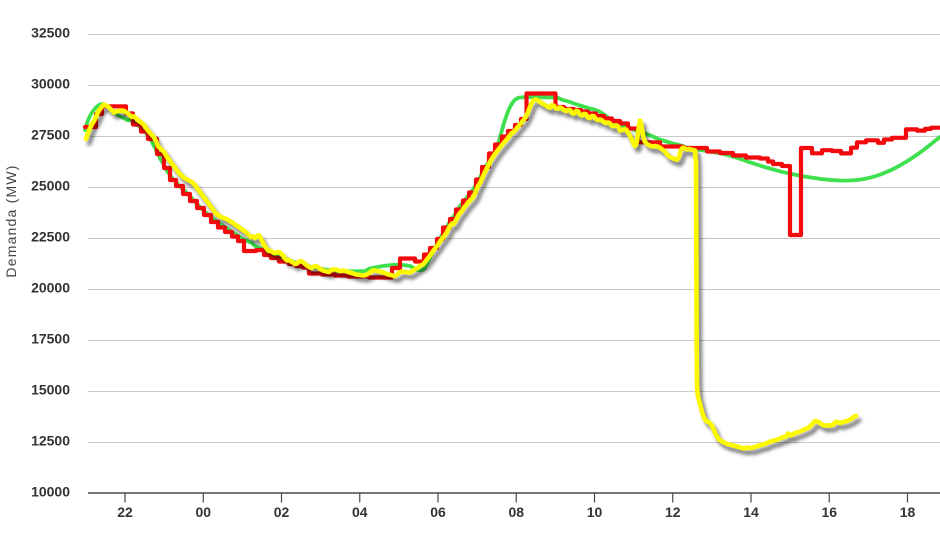  Describe the element at coordinates (50, 237) in the screenshot. I see `svg-text: 22500` at that location.